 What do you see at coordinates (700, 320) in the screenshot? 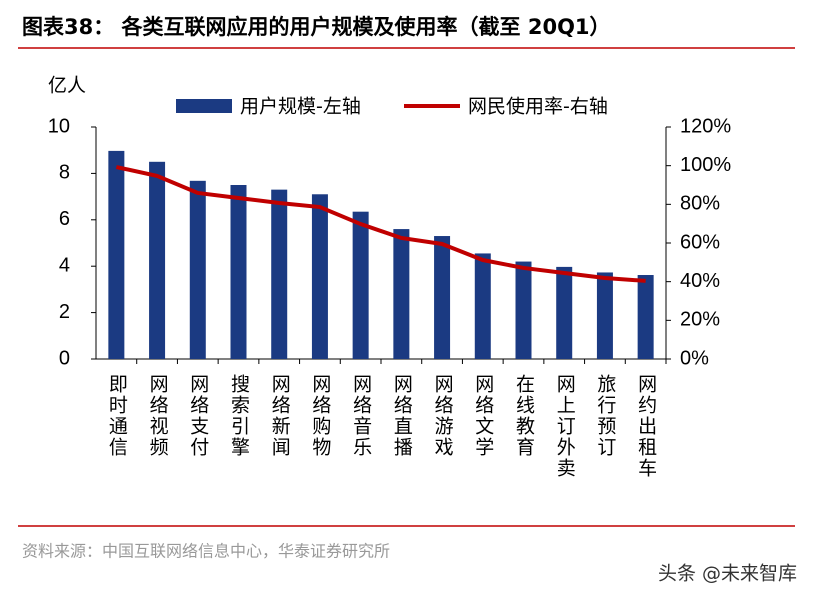
I see `y2-tick-label: 20%` at bounding box center [700, 320].